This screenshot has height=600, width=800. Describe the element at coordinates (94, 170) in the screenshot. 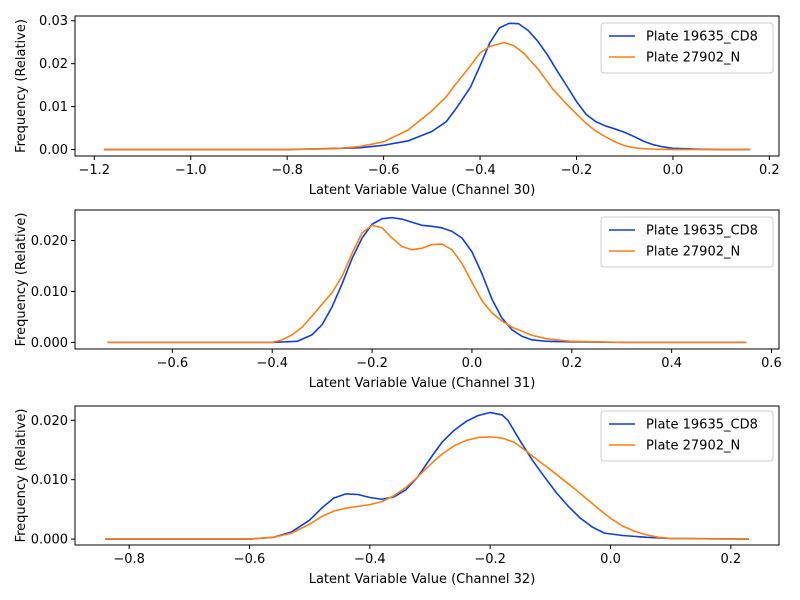

I see `x-tick-label: −1.2` at that location.